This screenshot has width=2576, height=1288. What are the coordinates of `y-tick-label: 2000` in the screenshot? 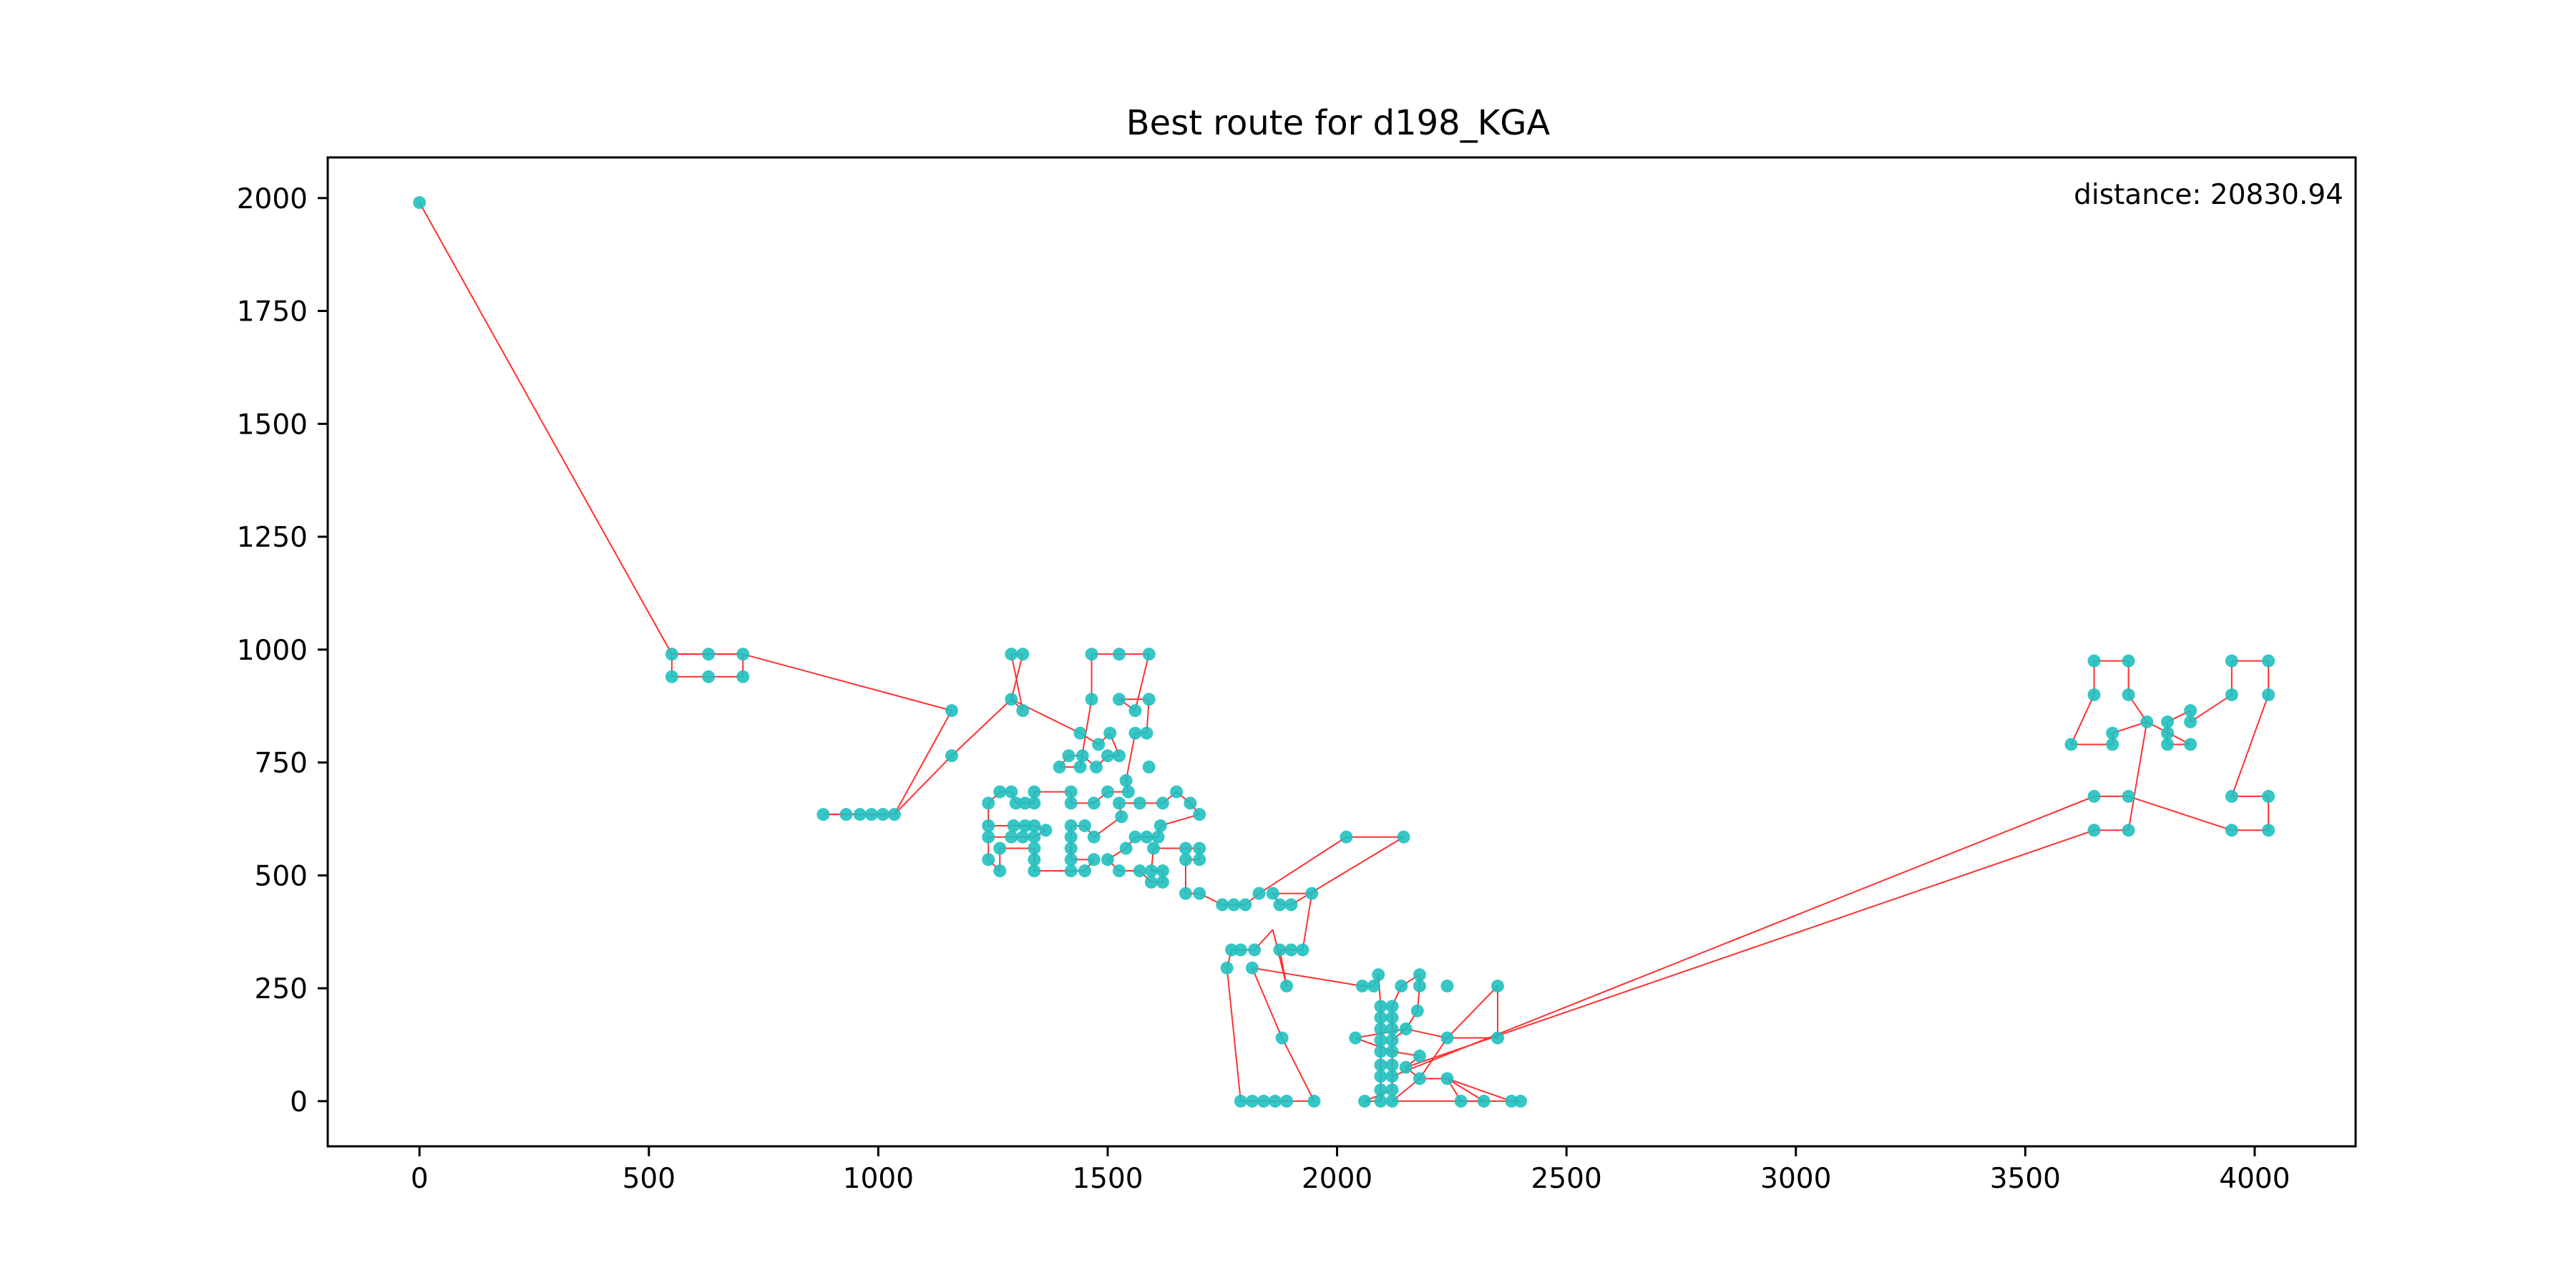 It's located at (272, 199).